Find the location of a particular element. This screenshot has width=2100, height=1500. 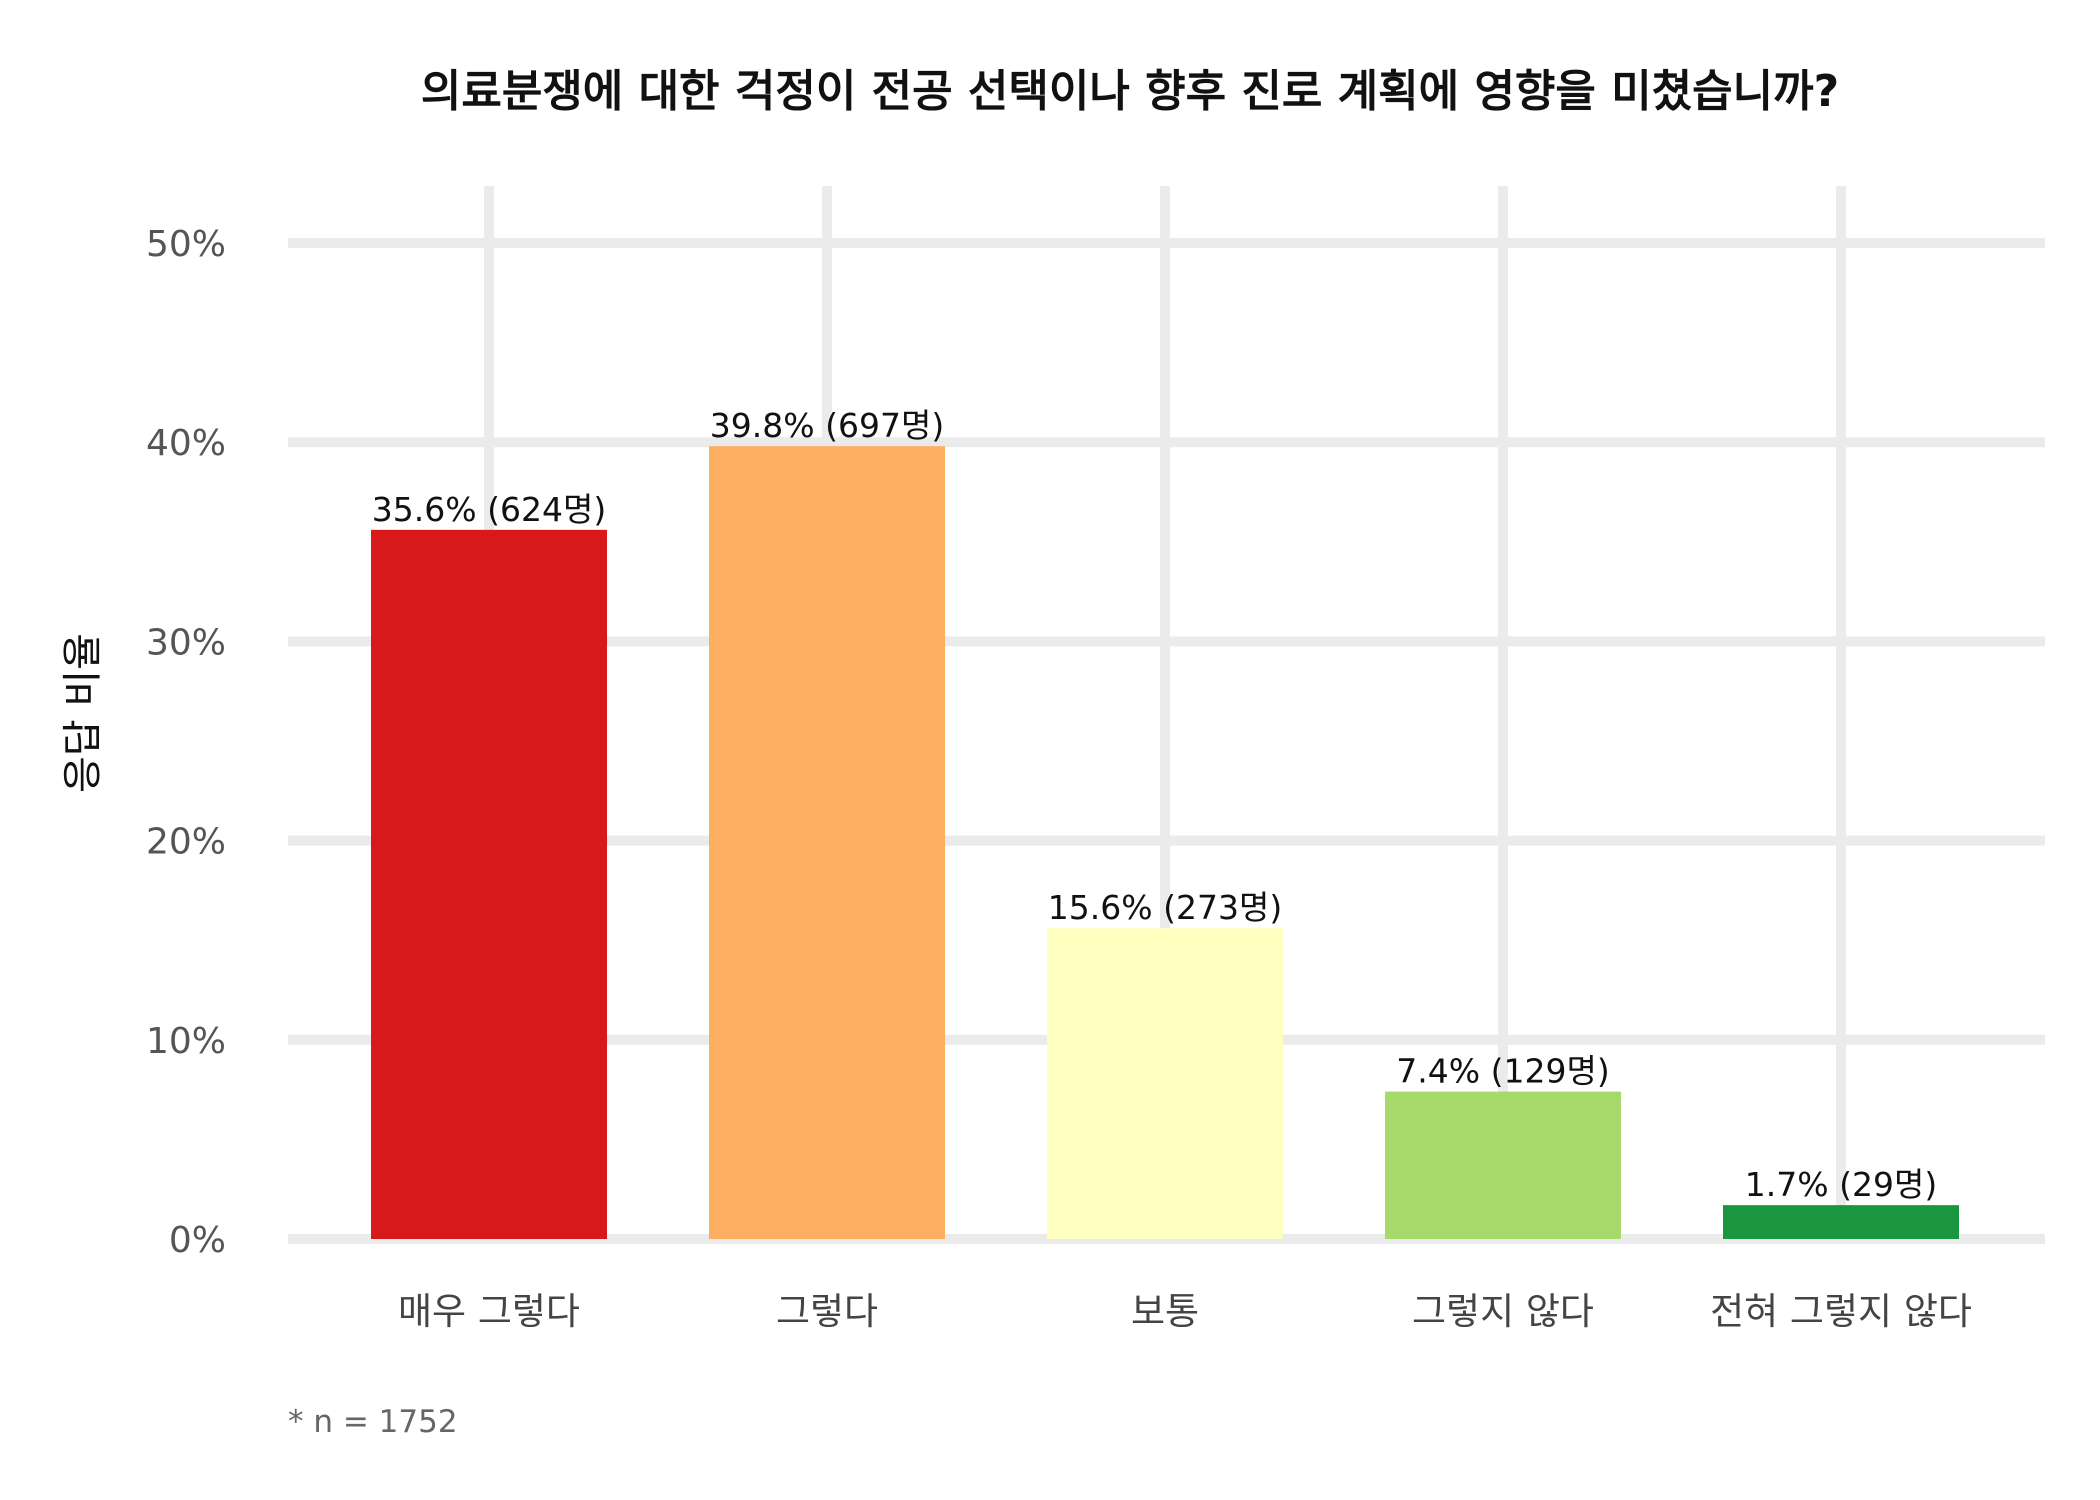

sample-size-note: * n = 1752 is located at coordinates (373, 1422).